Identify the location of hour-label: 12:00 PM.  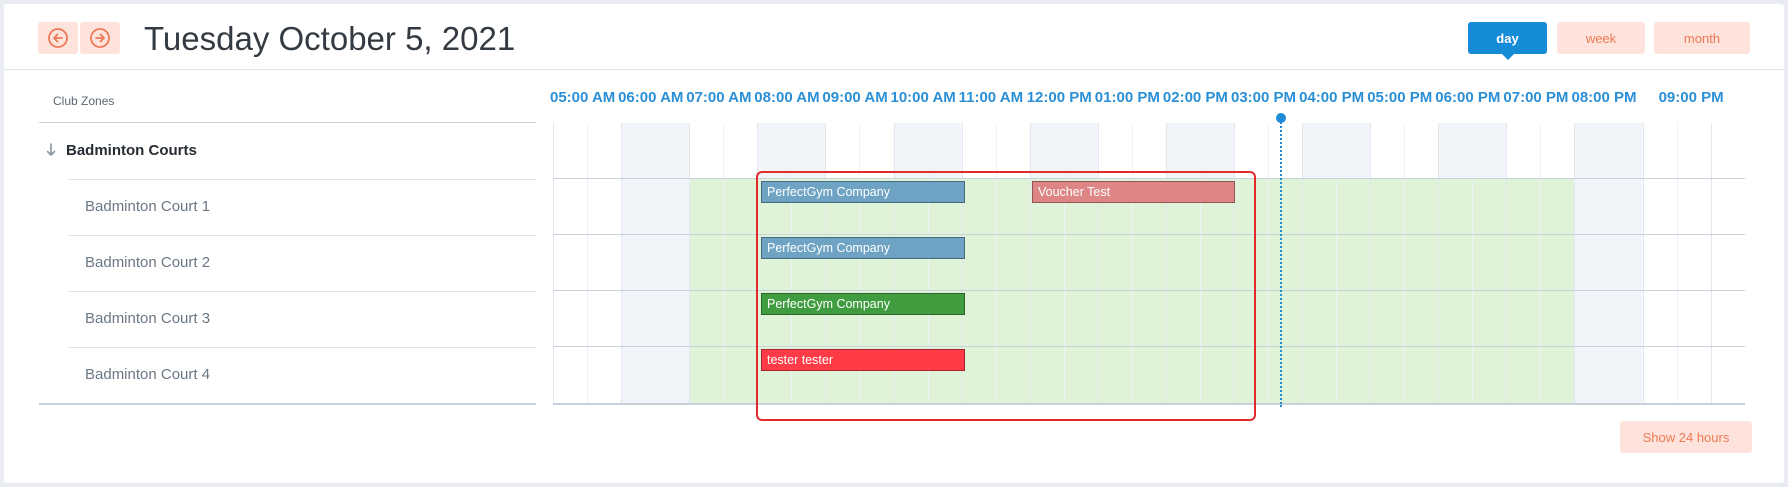
(1059, 97).